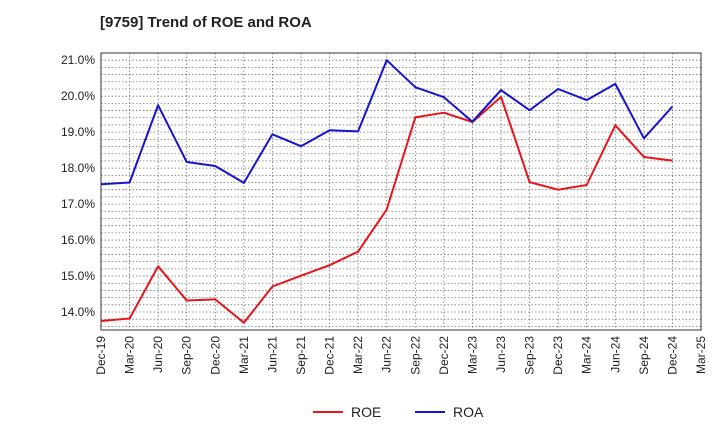 The width and height of the screenshot is (720, 440). What do you see at coordinates (78, 312) in the screenshot?
I see `y-tick-label: 14.0%` at bounding box center [78, 312].